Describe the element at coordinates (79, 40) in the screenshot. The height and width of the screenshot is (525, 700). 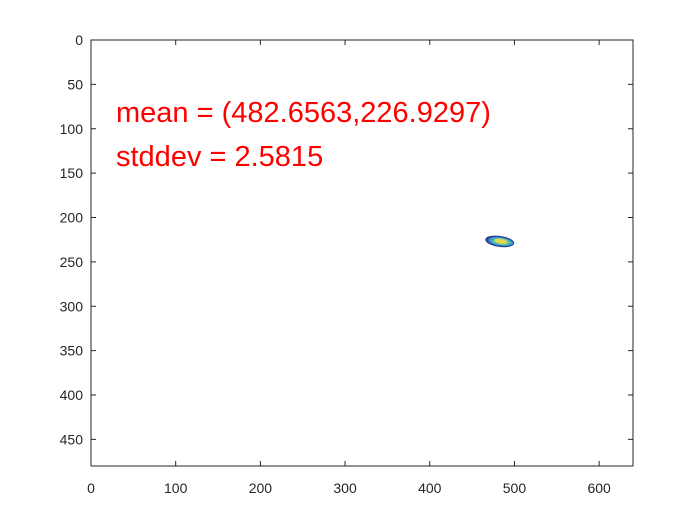
I see `y-tick-label: 0` at that location.